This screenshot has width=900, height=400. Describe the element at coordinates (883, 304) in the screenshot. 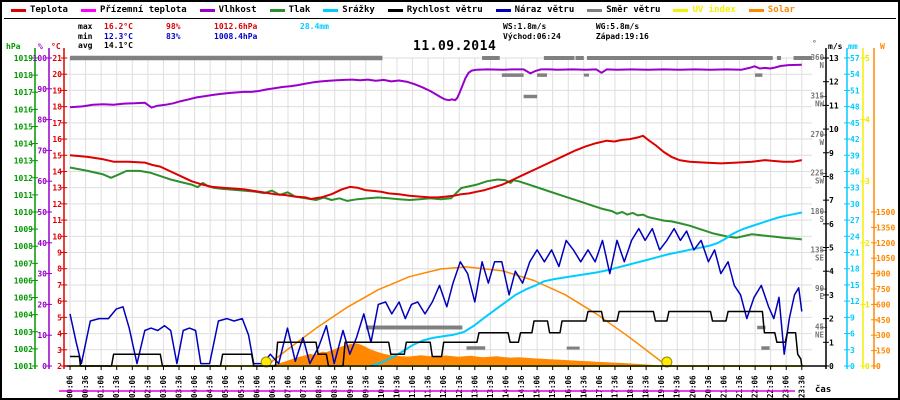

I see `axis-label: 600` at that location.